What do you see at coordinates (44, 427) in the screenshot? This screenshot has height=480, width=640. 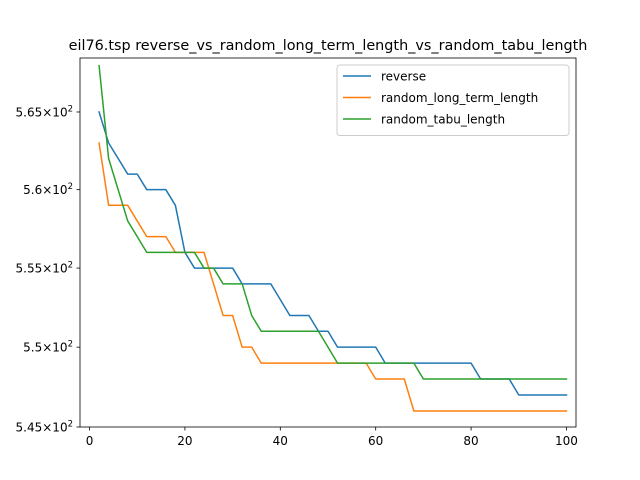 I see `y-tick-label: 5.45×102` at bounding box center [44, 427].